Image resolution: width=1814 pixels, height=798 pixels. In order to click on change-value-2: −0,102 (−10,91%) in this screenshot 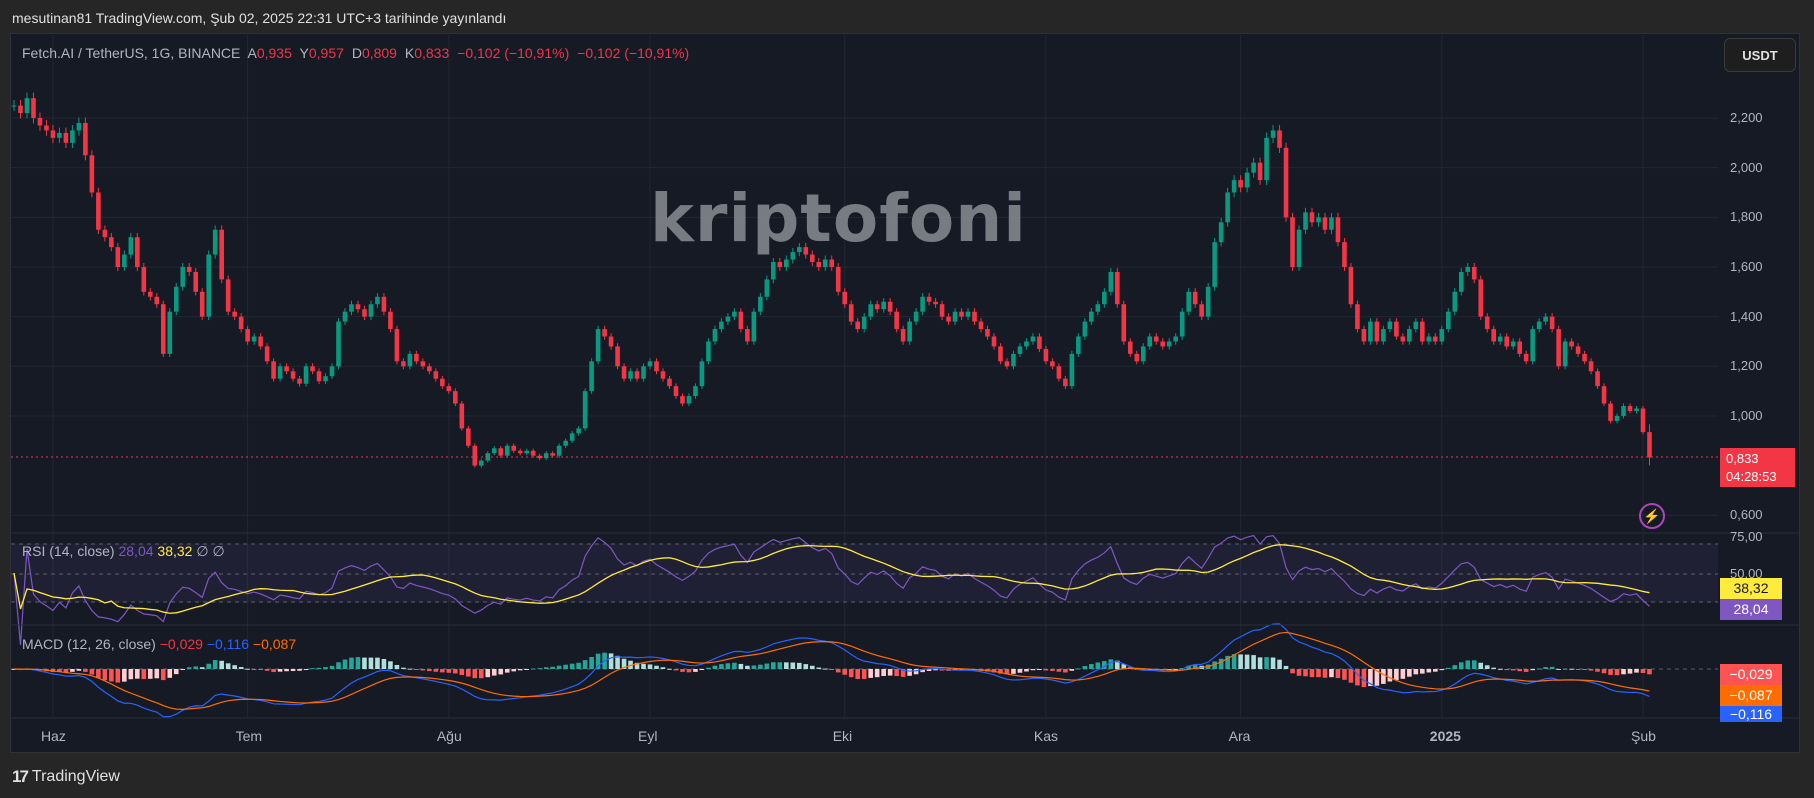, I will do `click(633, 53)`.